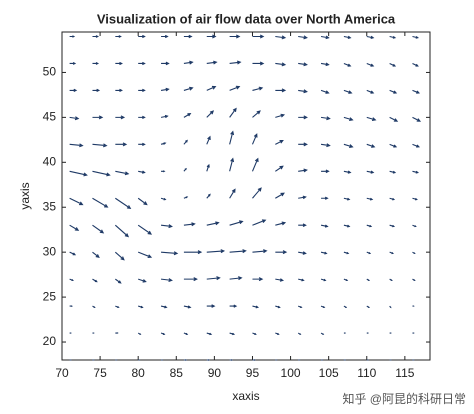 The height and width of the screenshot is (414, 474). What do you see at coordinates (100, 373) in the screenshot?
I see `x-tick-label: 75` at bounding box center [100, 373].